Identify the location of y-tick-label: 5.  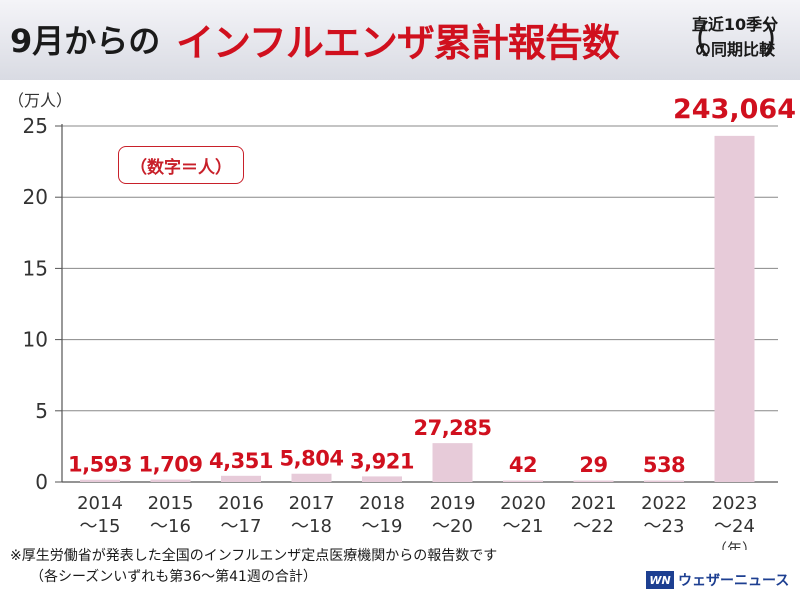
(41, 411).